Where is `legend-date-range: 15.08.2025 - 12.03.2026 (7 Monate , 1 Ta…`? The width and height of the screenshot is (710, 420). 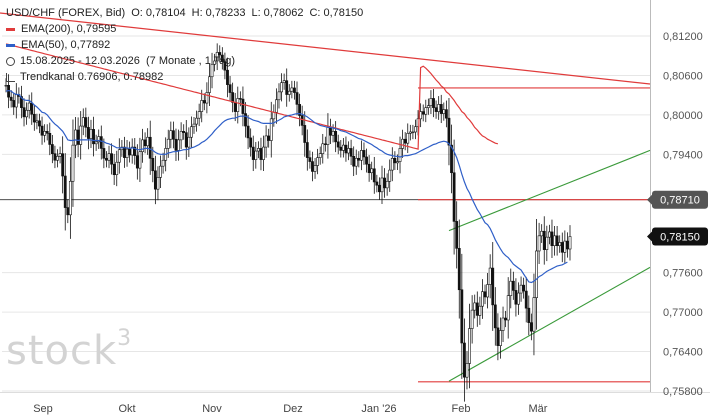 legend-date-range: 15.08.2025 - 12.03.2026 (7 Monate , 1 Ta… is located at coordinates (184, 61).